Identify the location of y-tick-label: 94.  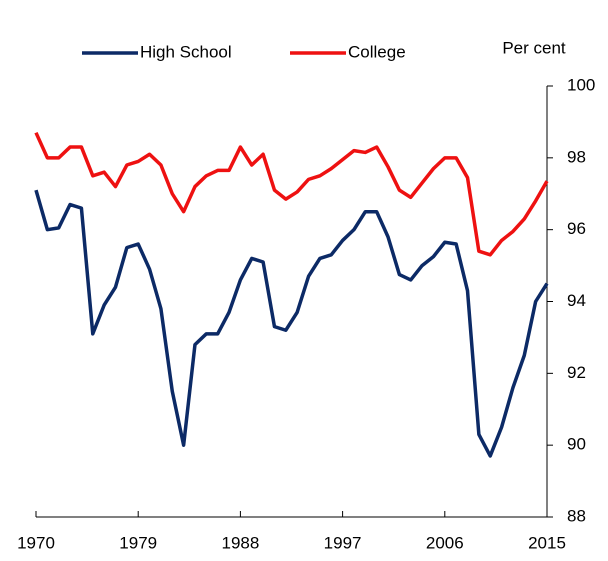
(576, 300).